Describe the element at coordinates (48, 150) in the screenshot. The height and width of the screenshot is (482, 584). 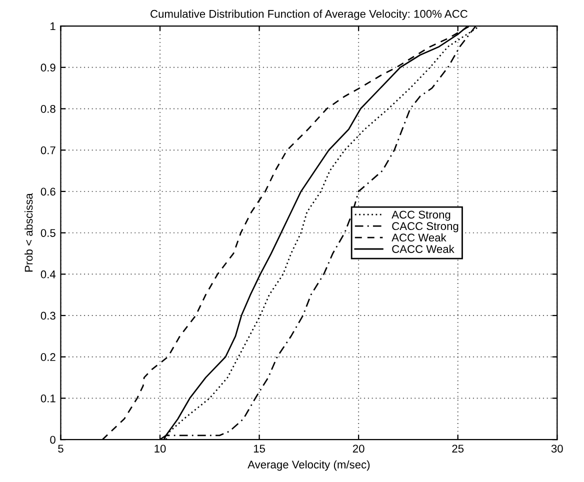
I see `y-tick-label: 0.7` at that location.